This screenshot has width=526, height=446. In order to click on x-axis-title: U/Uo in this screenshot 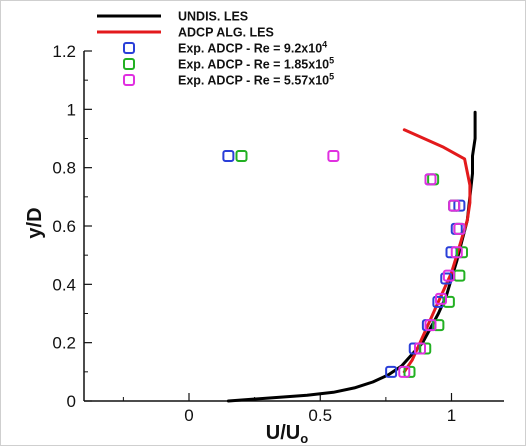, I will do `click(287, 433)`.